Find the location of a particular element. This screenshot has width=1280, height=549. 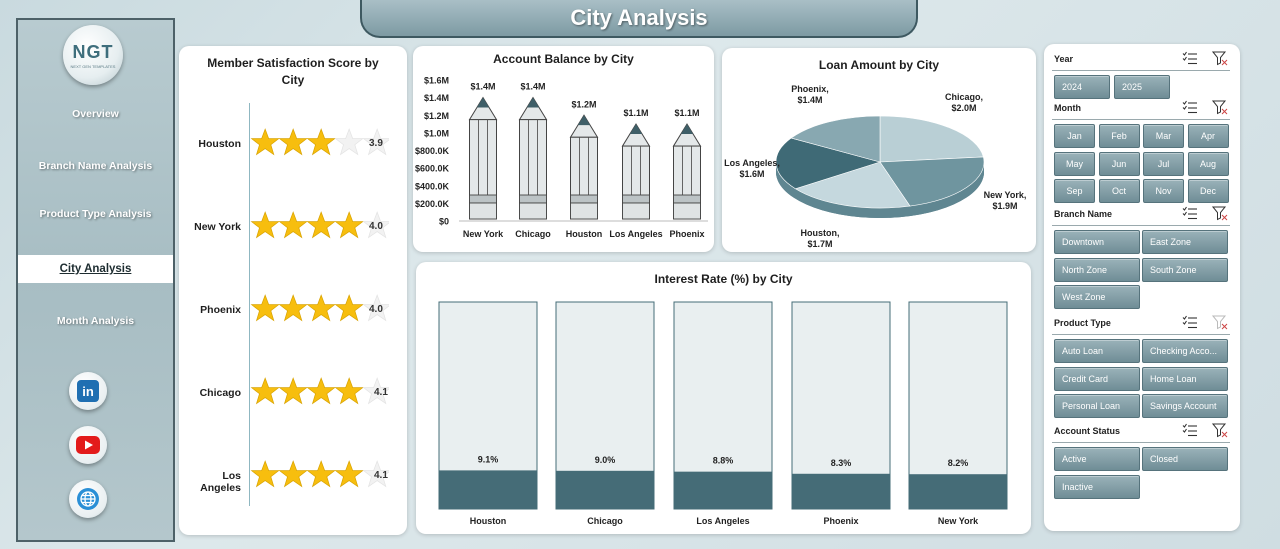

month-option: Jan is located at coordinates (1074, 136).